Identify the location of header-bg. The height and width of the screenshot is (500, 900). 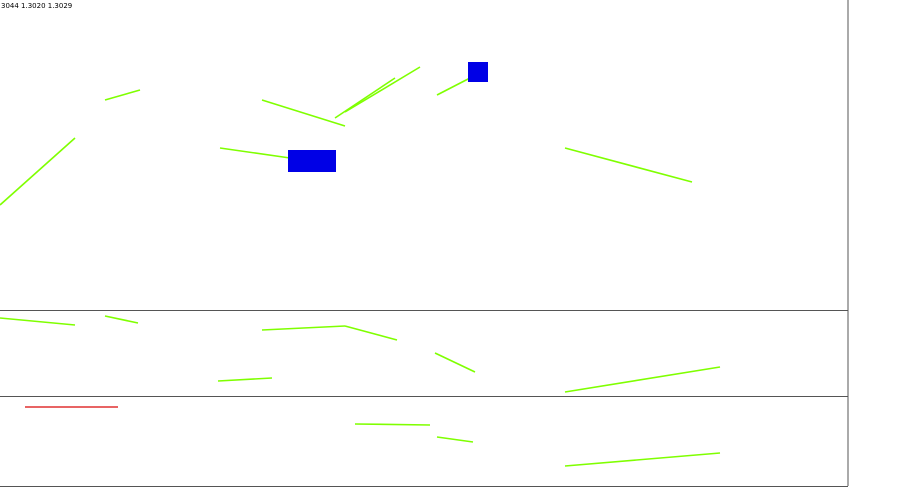
(31, 5).